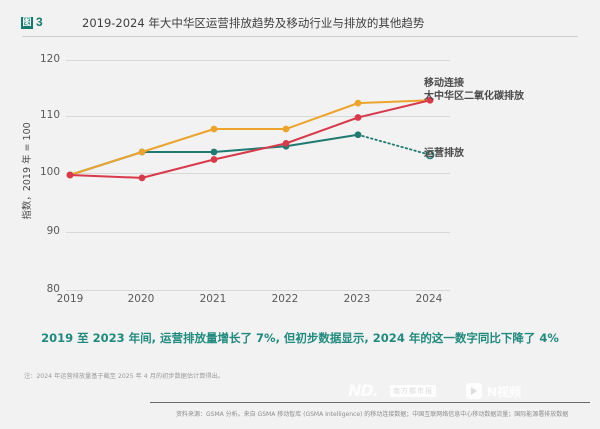 The height and width of the screenshot is (429, 600). What do you see at coordinates (70, 299) in the screenshot?
I see `x-tick-2019: 2019` at bounding box center [70, 299].